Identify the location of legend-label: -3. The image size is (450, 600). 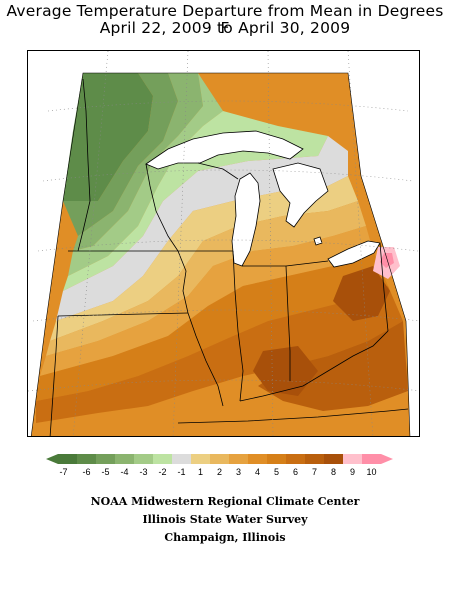
(143, 472).